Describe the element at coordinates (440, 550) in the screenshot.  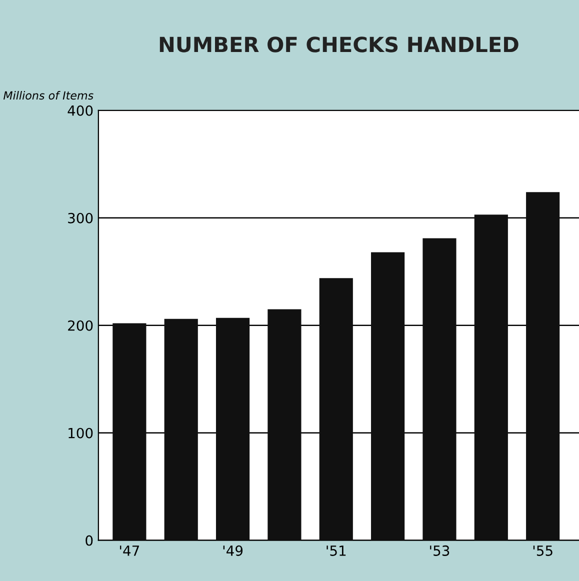
I see `x-tick-label: '53` at that location.